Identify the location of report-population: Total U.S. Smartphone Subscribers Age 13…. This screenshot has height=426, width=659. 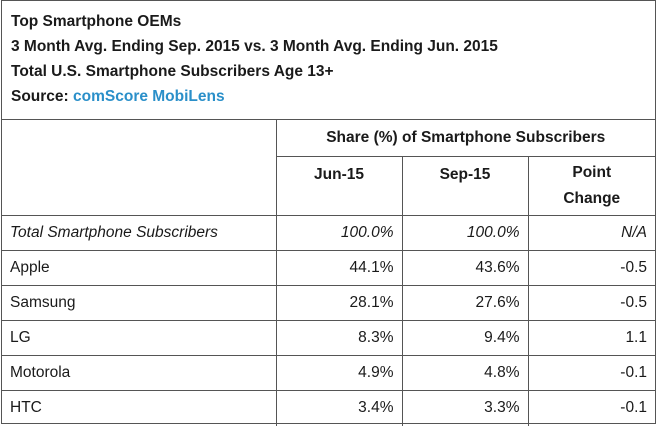
(172, 71).